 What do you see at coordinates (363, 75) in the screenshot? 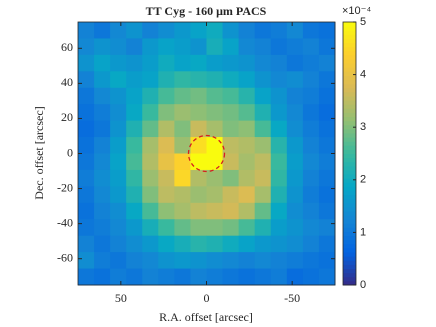
I see `colorbar-tick-label: 4` at bounding box center [363, 75].